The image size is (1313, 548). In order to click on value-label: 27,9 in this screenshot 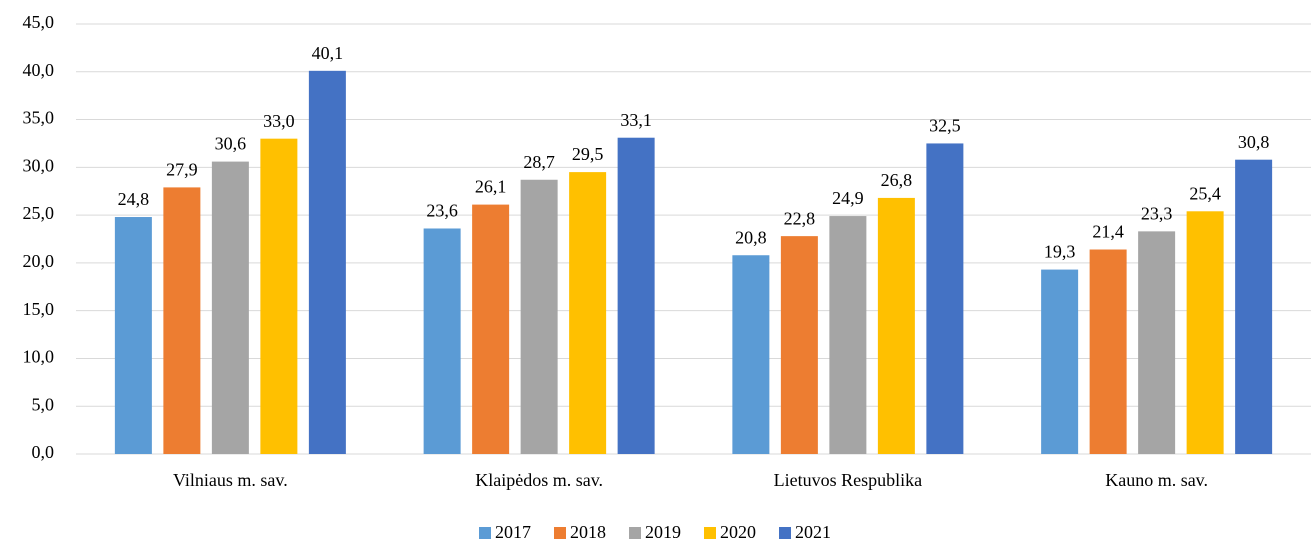, I will do `click(182, 170)`.